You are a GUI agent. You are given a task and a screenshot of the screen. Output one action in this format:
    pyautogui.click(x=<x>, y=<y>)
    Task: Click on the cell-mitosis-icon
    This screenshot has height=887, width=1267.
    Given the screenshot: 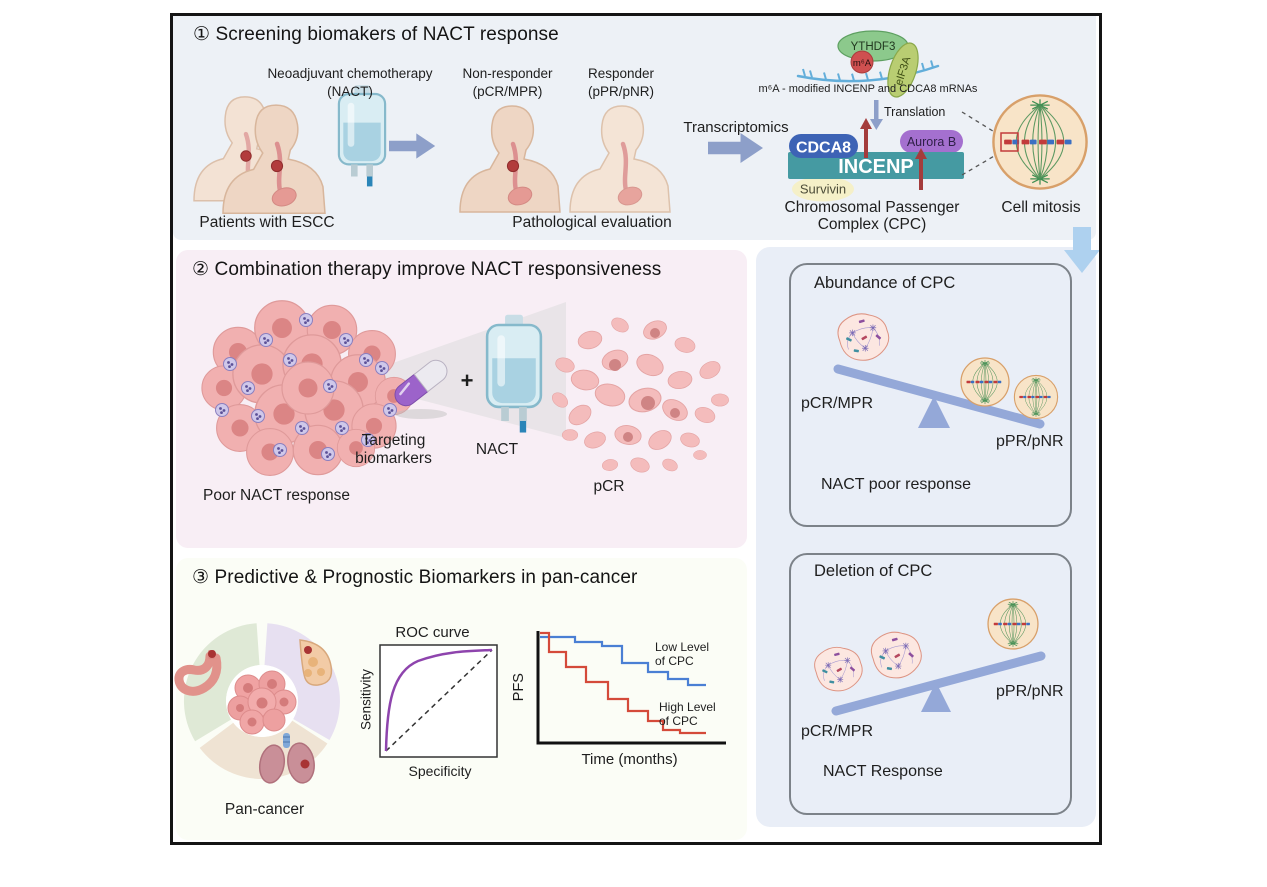 What is the action you would take?
    pyautogui.click(x=1040, y=142)
    